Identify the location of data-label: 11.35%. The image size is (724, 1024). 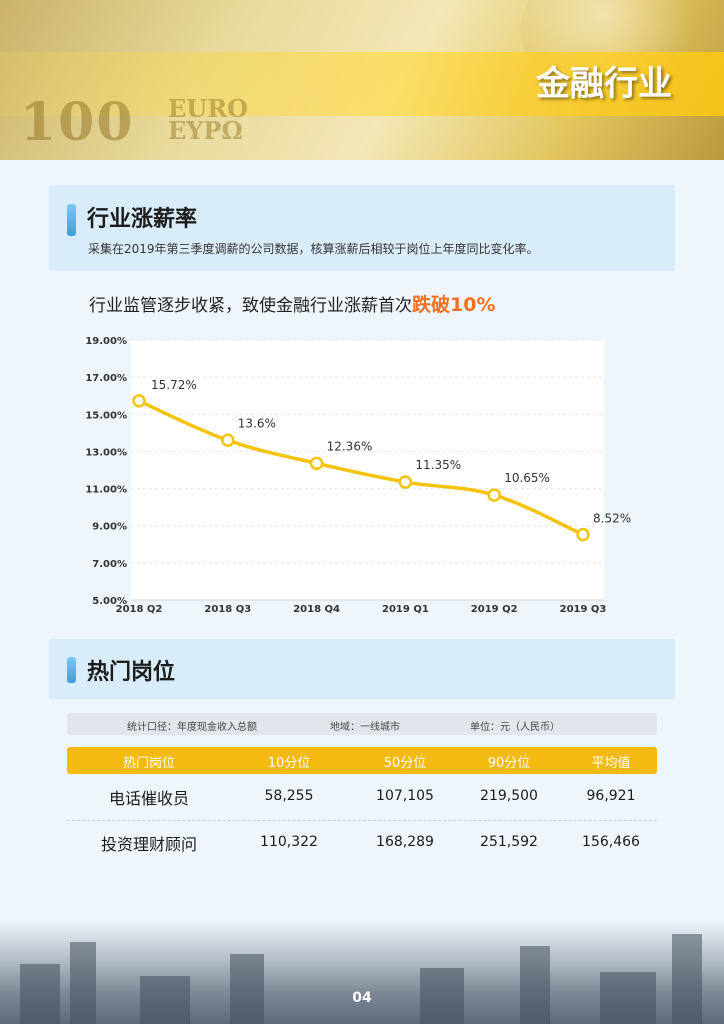
(438, 465).